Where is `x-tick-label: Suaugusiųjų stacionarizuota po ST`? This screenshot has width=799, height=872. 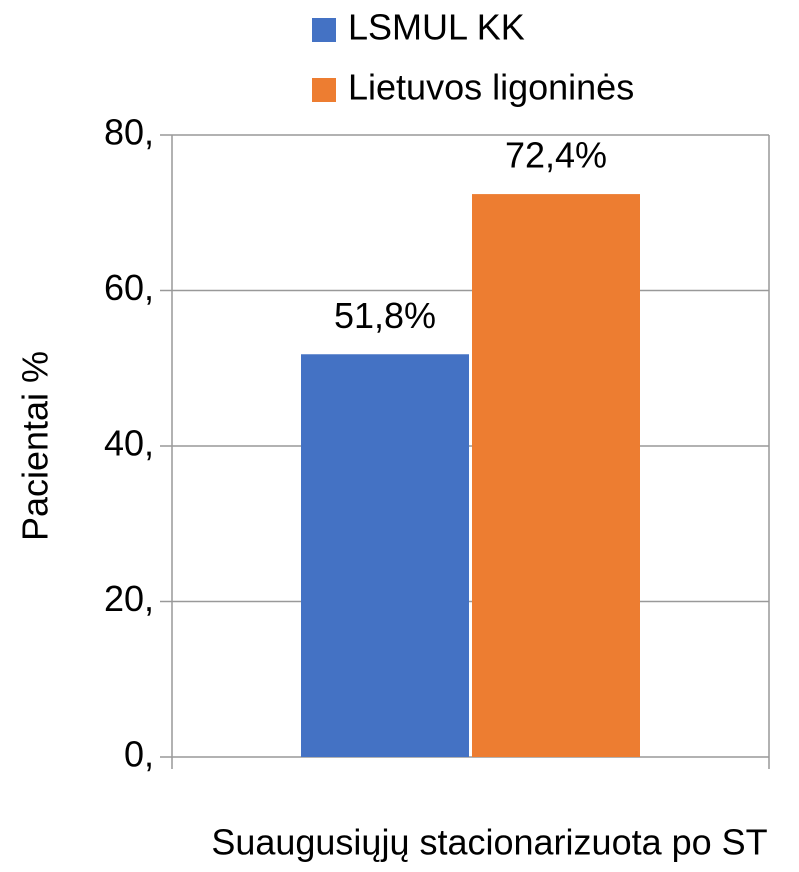
x-tick-label: Suaugusiųjų stacionarizuota po ST is located at coordinates (489, 842).